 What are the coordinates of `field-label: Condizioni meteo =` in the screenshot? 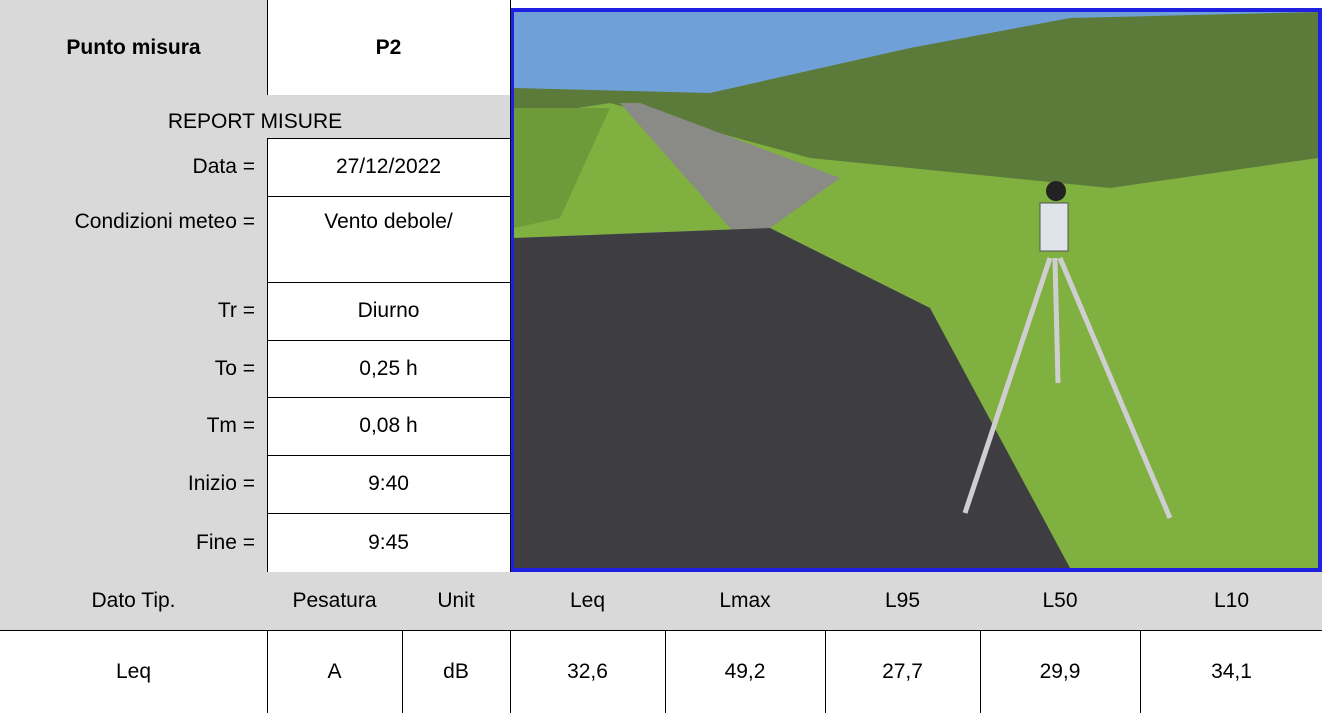 It's located at (134, 239).